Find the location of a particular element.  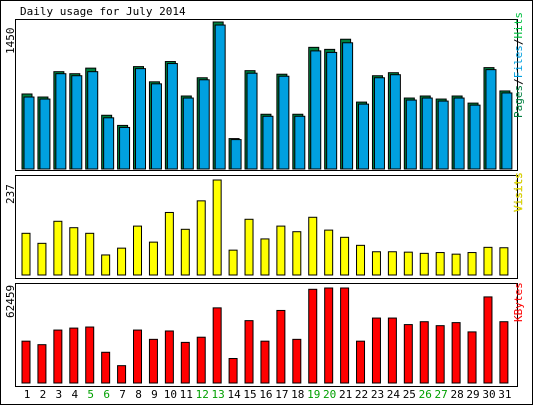

day-label: 3 is located at coordinates (59, 394).